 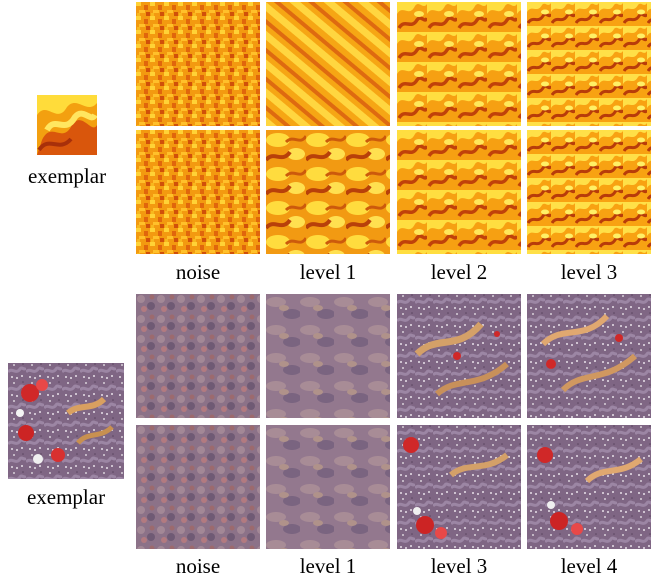 What do you see at coordinates (328, 566) in the screenshot?
I see `floral-column-label-level1: level 1` at bounding box center [328, 566].